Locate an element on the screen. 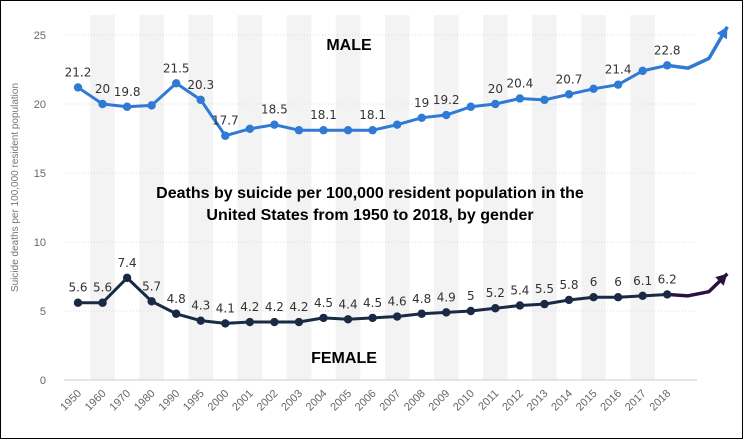  data-label: 4.6 is located at coordinates (397, 302).